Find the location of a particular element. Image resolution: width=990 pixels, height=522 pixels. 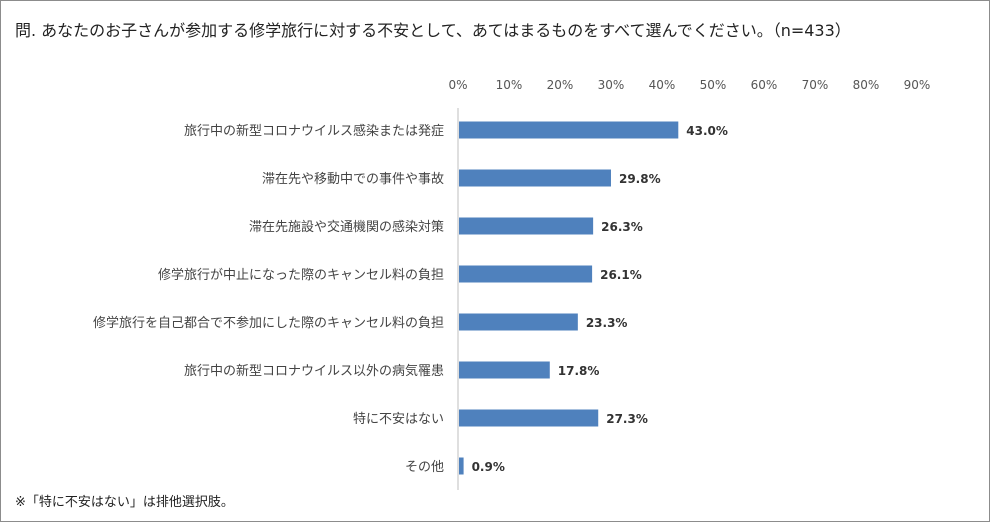

category-label: 特に不安はない is located at coordinates (398, 419).